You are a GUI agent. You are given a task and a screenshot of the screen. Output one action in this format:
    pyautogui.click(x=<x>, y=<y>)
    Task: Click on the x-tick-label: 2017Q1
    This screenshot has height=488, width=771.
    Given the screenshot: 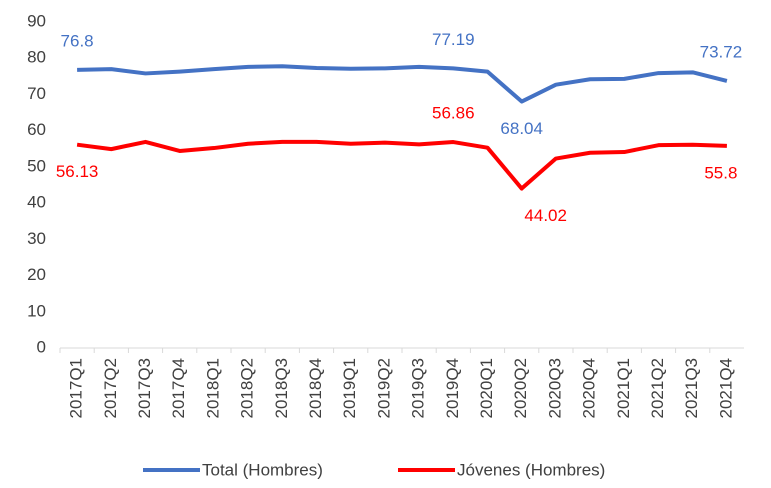 What is the action you would take?
    pyautogui.click(x=76, y=388)
    